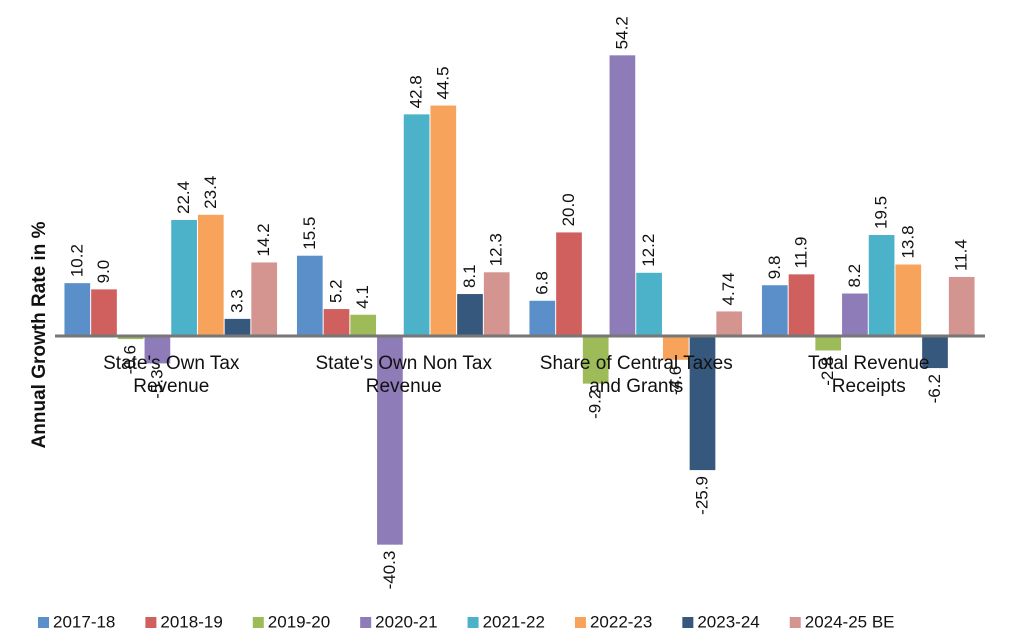  Describe the element at coordinates (621, 621) in the screenshot. I see `legend-label: 2022-23` at that location.